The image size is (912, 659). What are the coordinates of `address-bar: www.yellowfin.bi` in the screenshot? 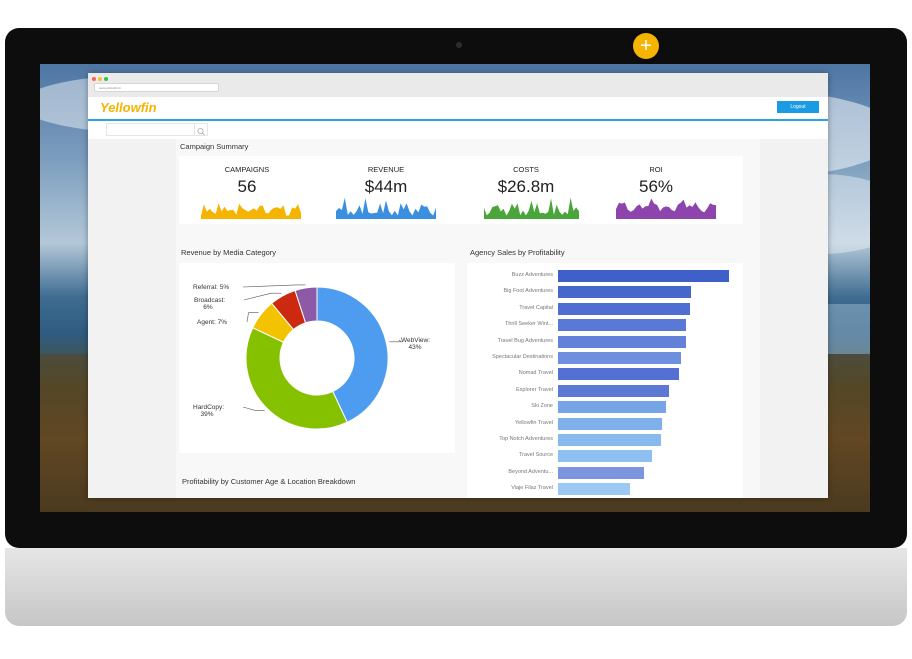 It's located at (156, 87).